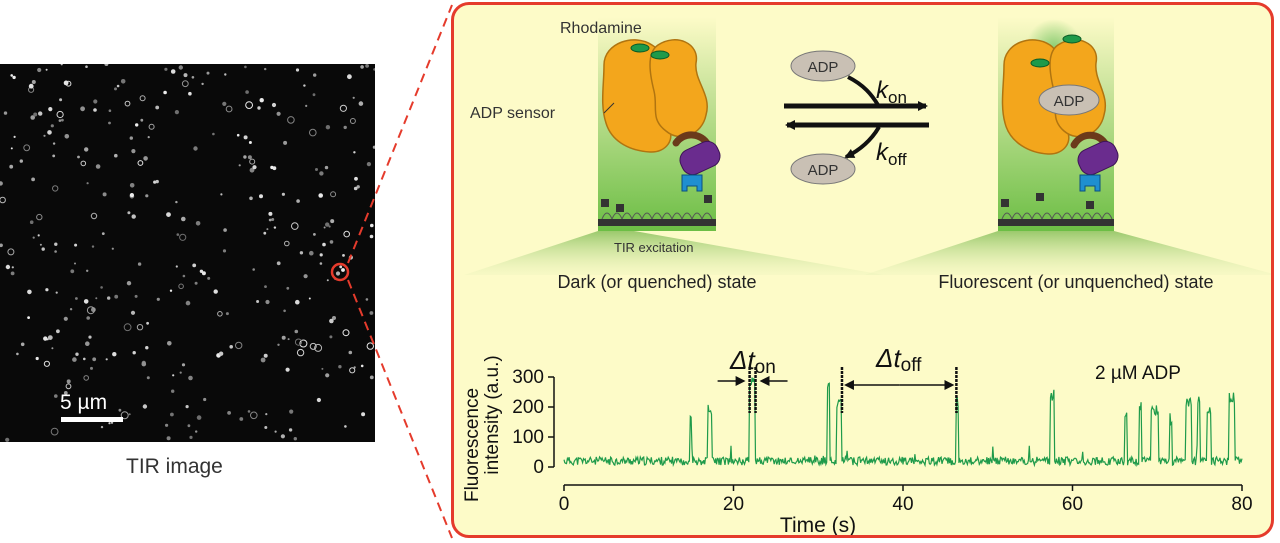 Image resolution: width=1280 pixels, height=543 pixels. What do you see at coordinates (902, 504) in the screenshot?
I see `x-tick-label: 40` at bounding box center [902, 504].